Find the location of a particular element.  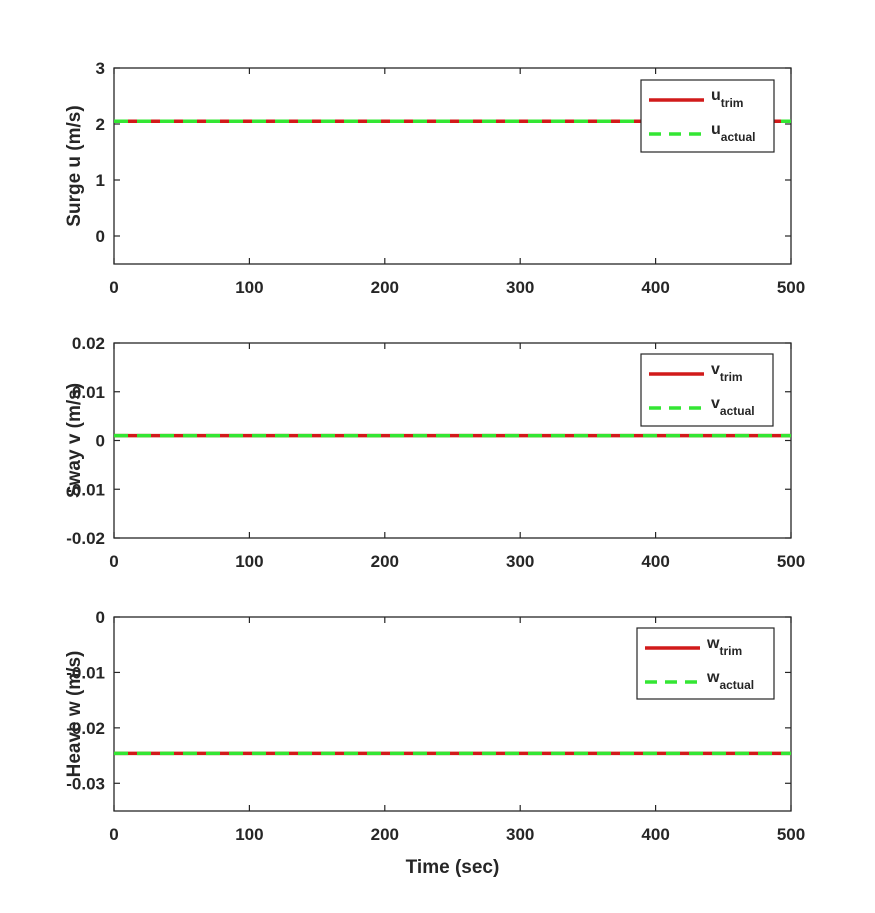

y-tick-label: 0.01 is located at coordinates (88, 392).